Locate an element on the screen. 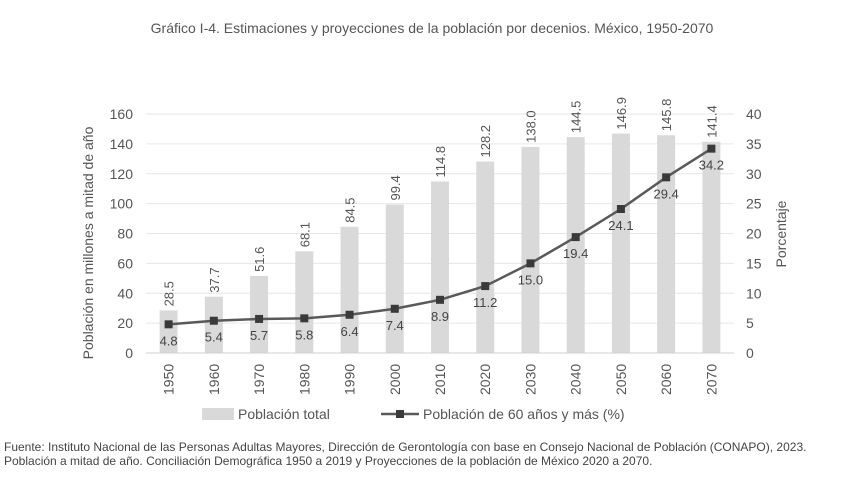  bar-data-label: 51.6 is located at coordinates (259, 259).